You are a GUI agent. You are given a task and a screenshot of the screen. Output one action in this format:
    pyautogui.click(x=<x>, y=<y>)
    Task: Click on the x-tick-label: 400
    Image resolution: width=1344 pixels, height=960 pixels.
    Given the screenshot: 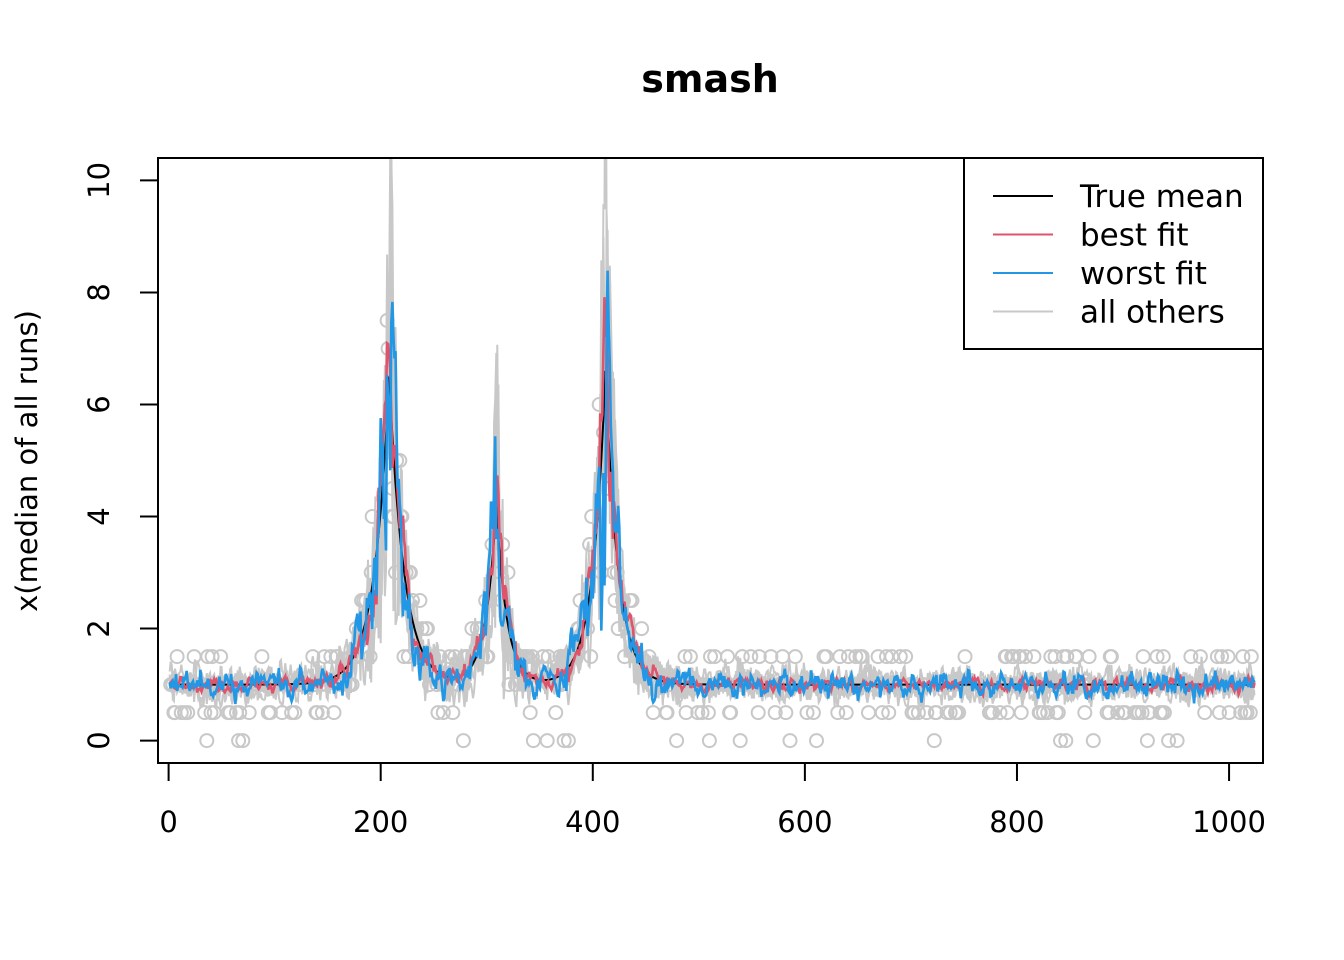 What is the action you would take?
    pyautogui.click(x=592, y=822)
    